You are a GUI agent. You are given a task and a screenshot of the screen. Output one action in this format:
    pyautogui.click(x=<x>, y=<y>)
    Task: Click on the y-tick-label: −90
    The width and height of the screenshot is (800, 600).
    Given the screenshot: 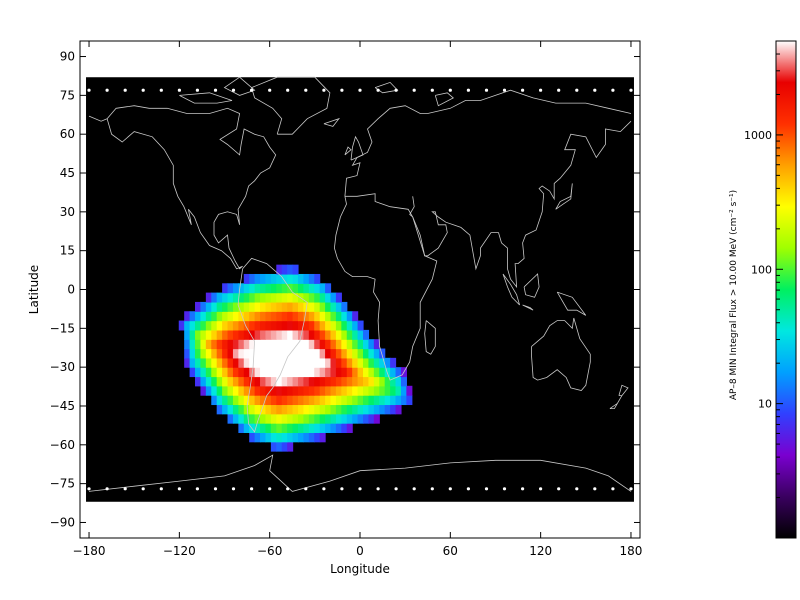 What is the action you would take?
    pyautogui.click(x=62, y=522)
    